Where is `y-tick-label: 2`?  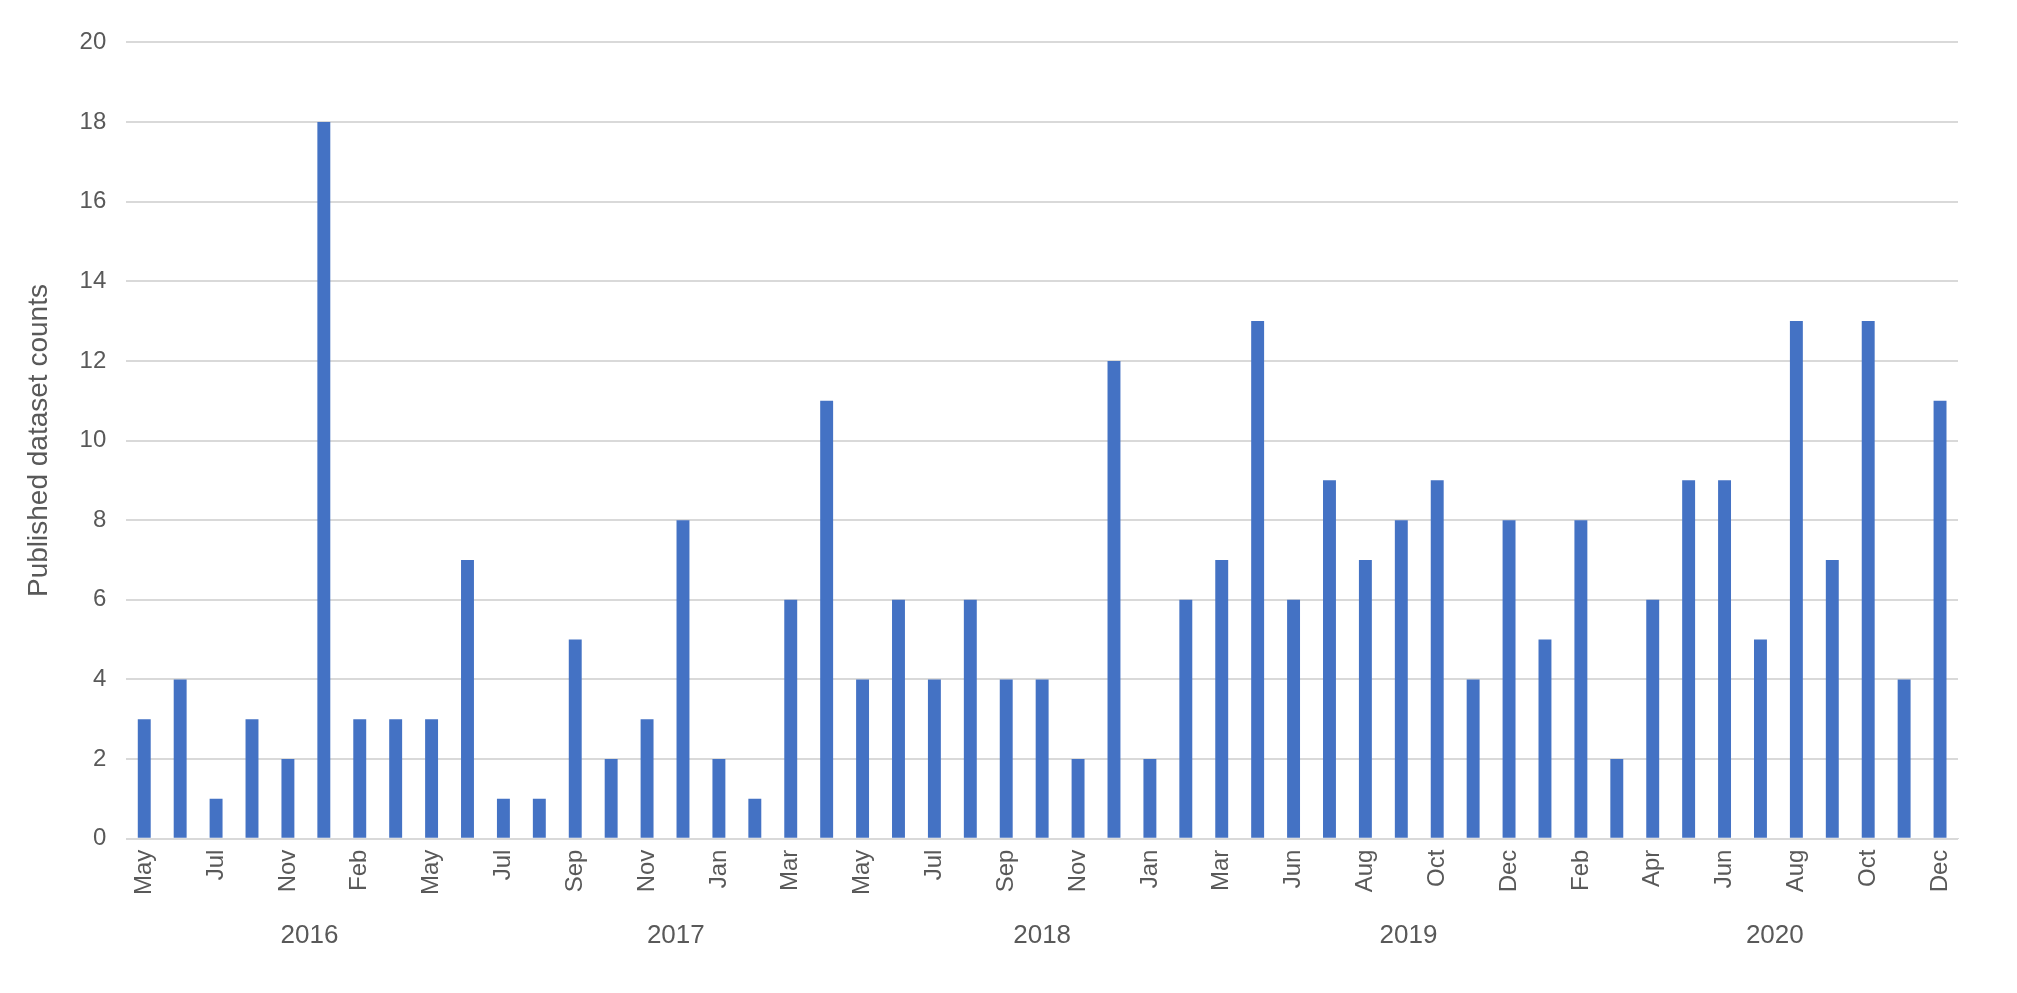 y-tick-label: 2 is located at coordinates (99, 757).